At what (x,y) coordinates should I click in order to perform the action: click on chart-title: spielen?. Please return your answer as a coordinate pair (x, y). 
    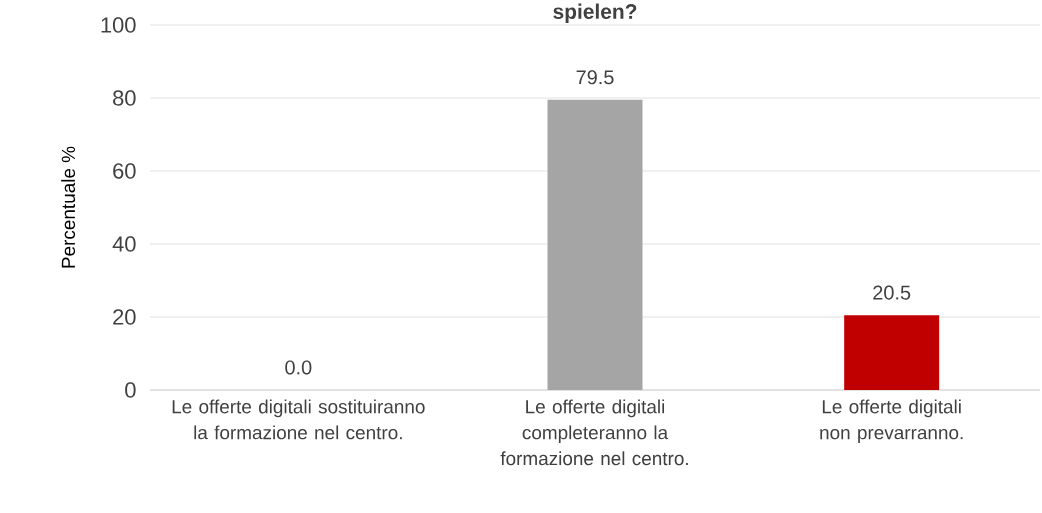
    Looking at the image, I should click on (595, 13).